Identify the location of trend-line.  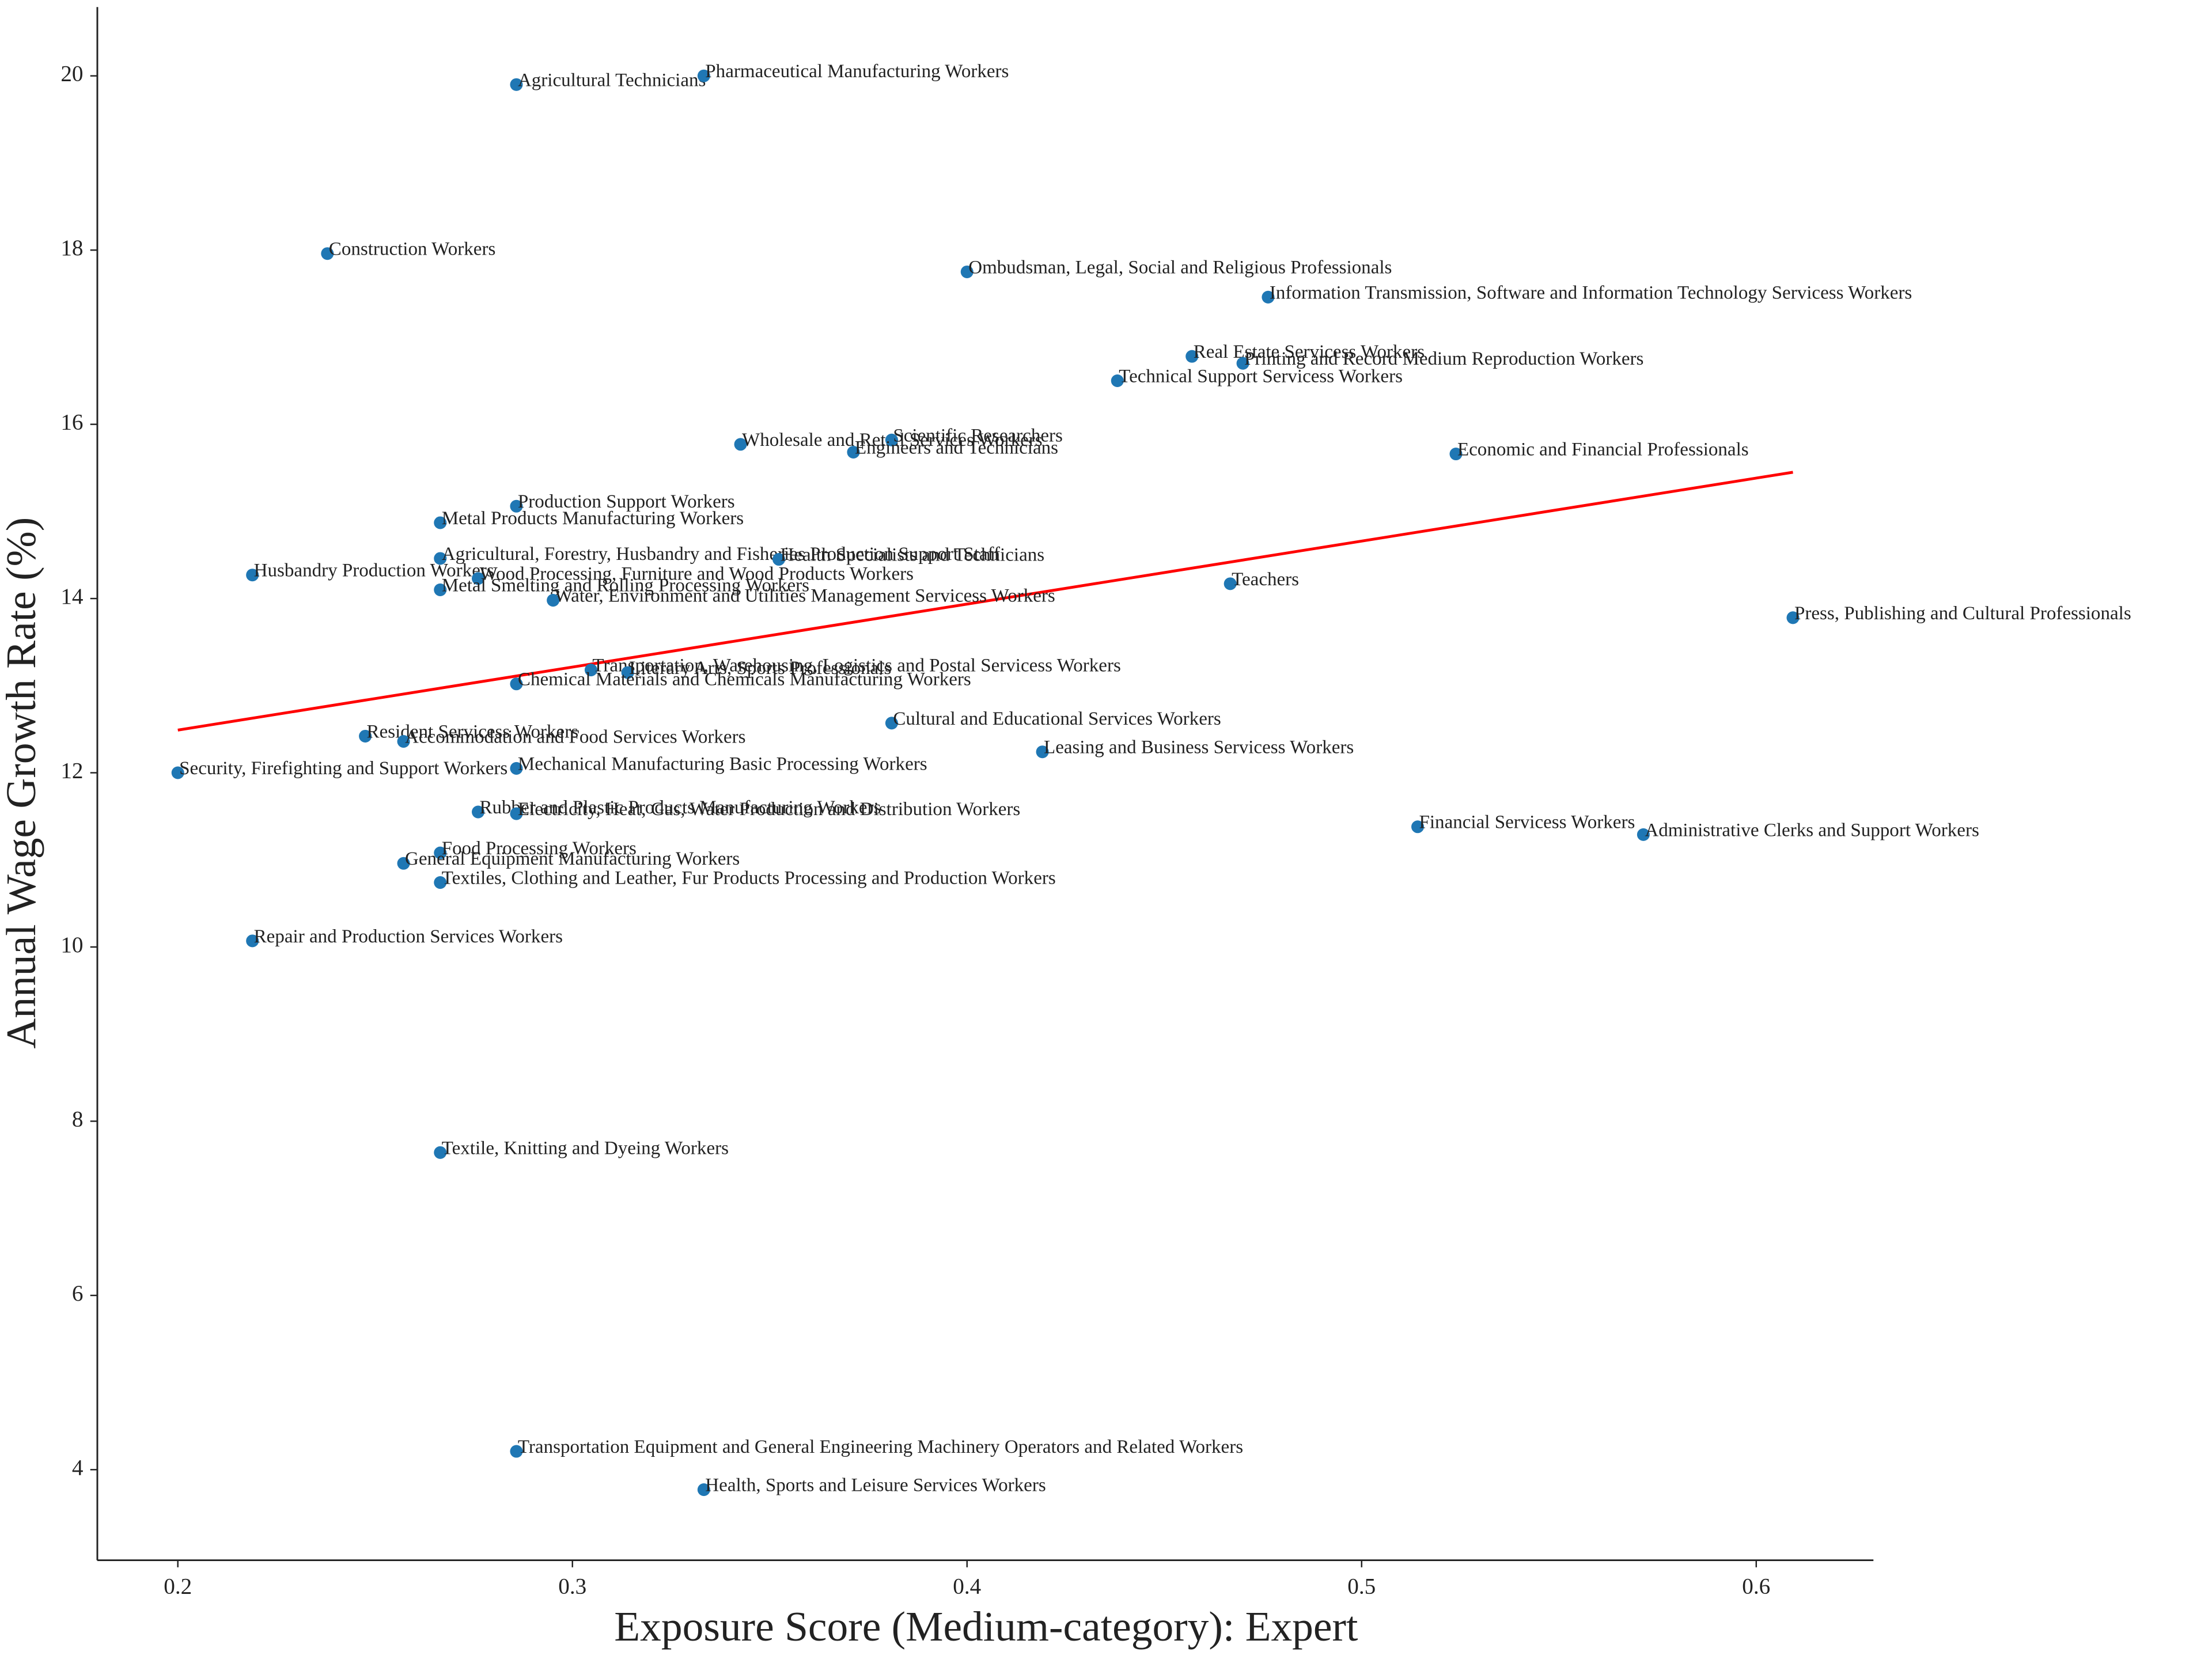
(985, 601).